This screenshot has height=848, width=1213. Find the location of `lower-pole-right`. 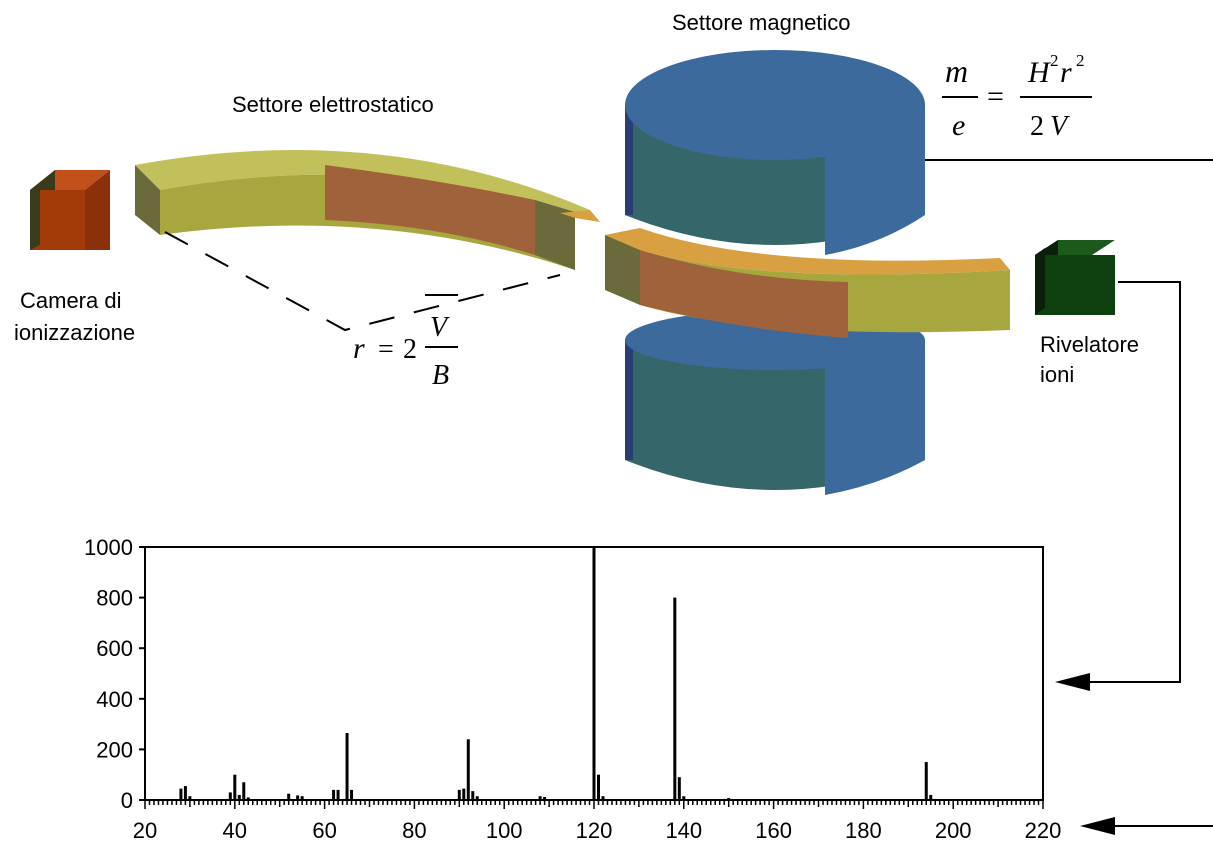

lower-pole-right is located at coordinates (875, 417).